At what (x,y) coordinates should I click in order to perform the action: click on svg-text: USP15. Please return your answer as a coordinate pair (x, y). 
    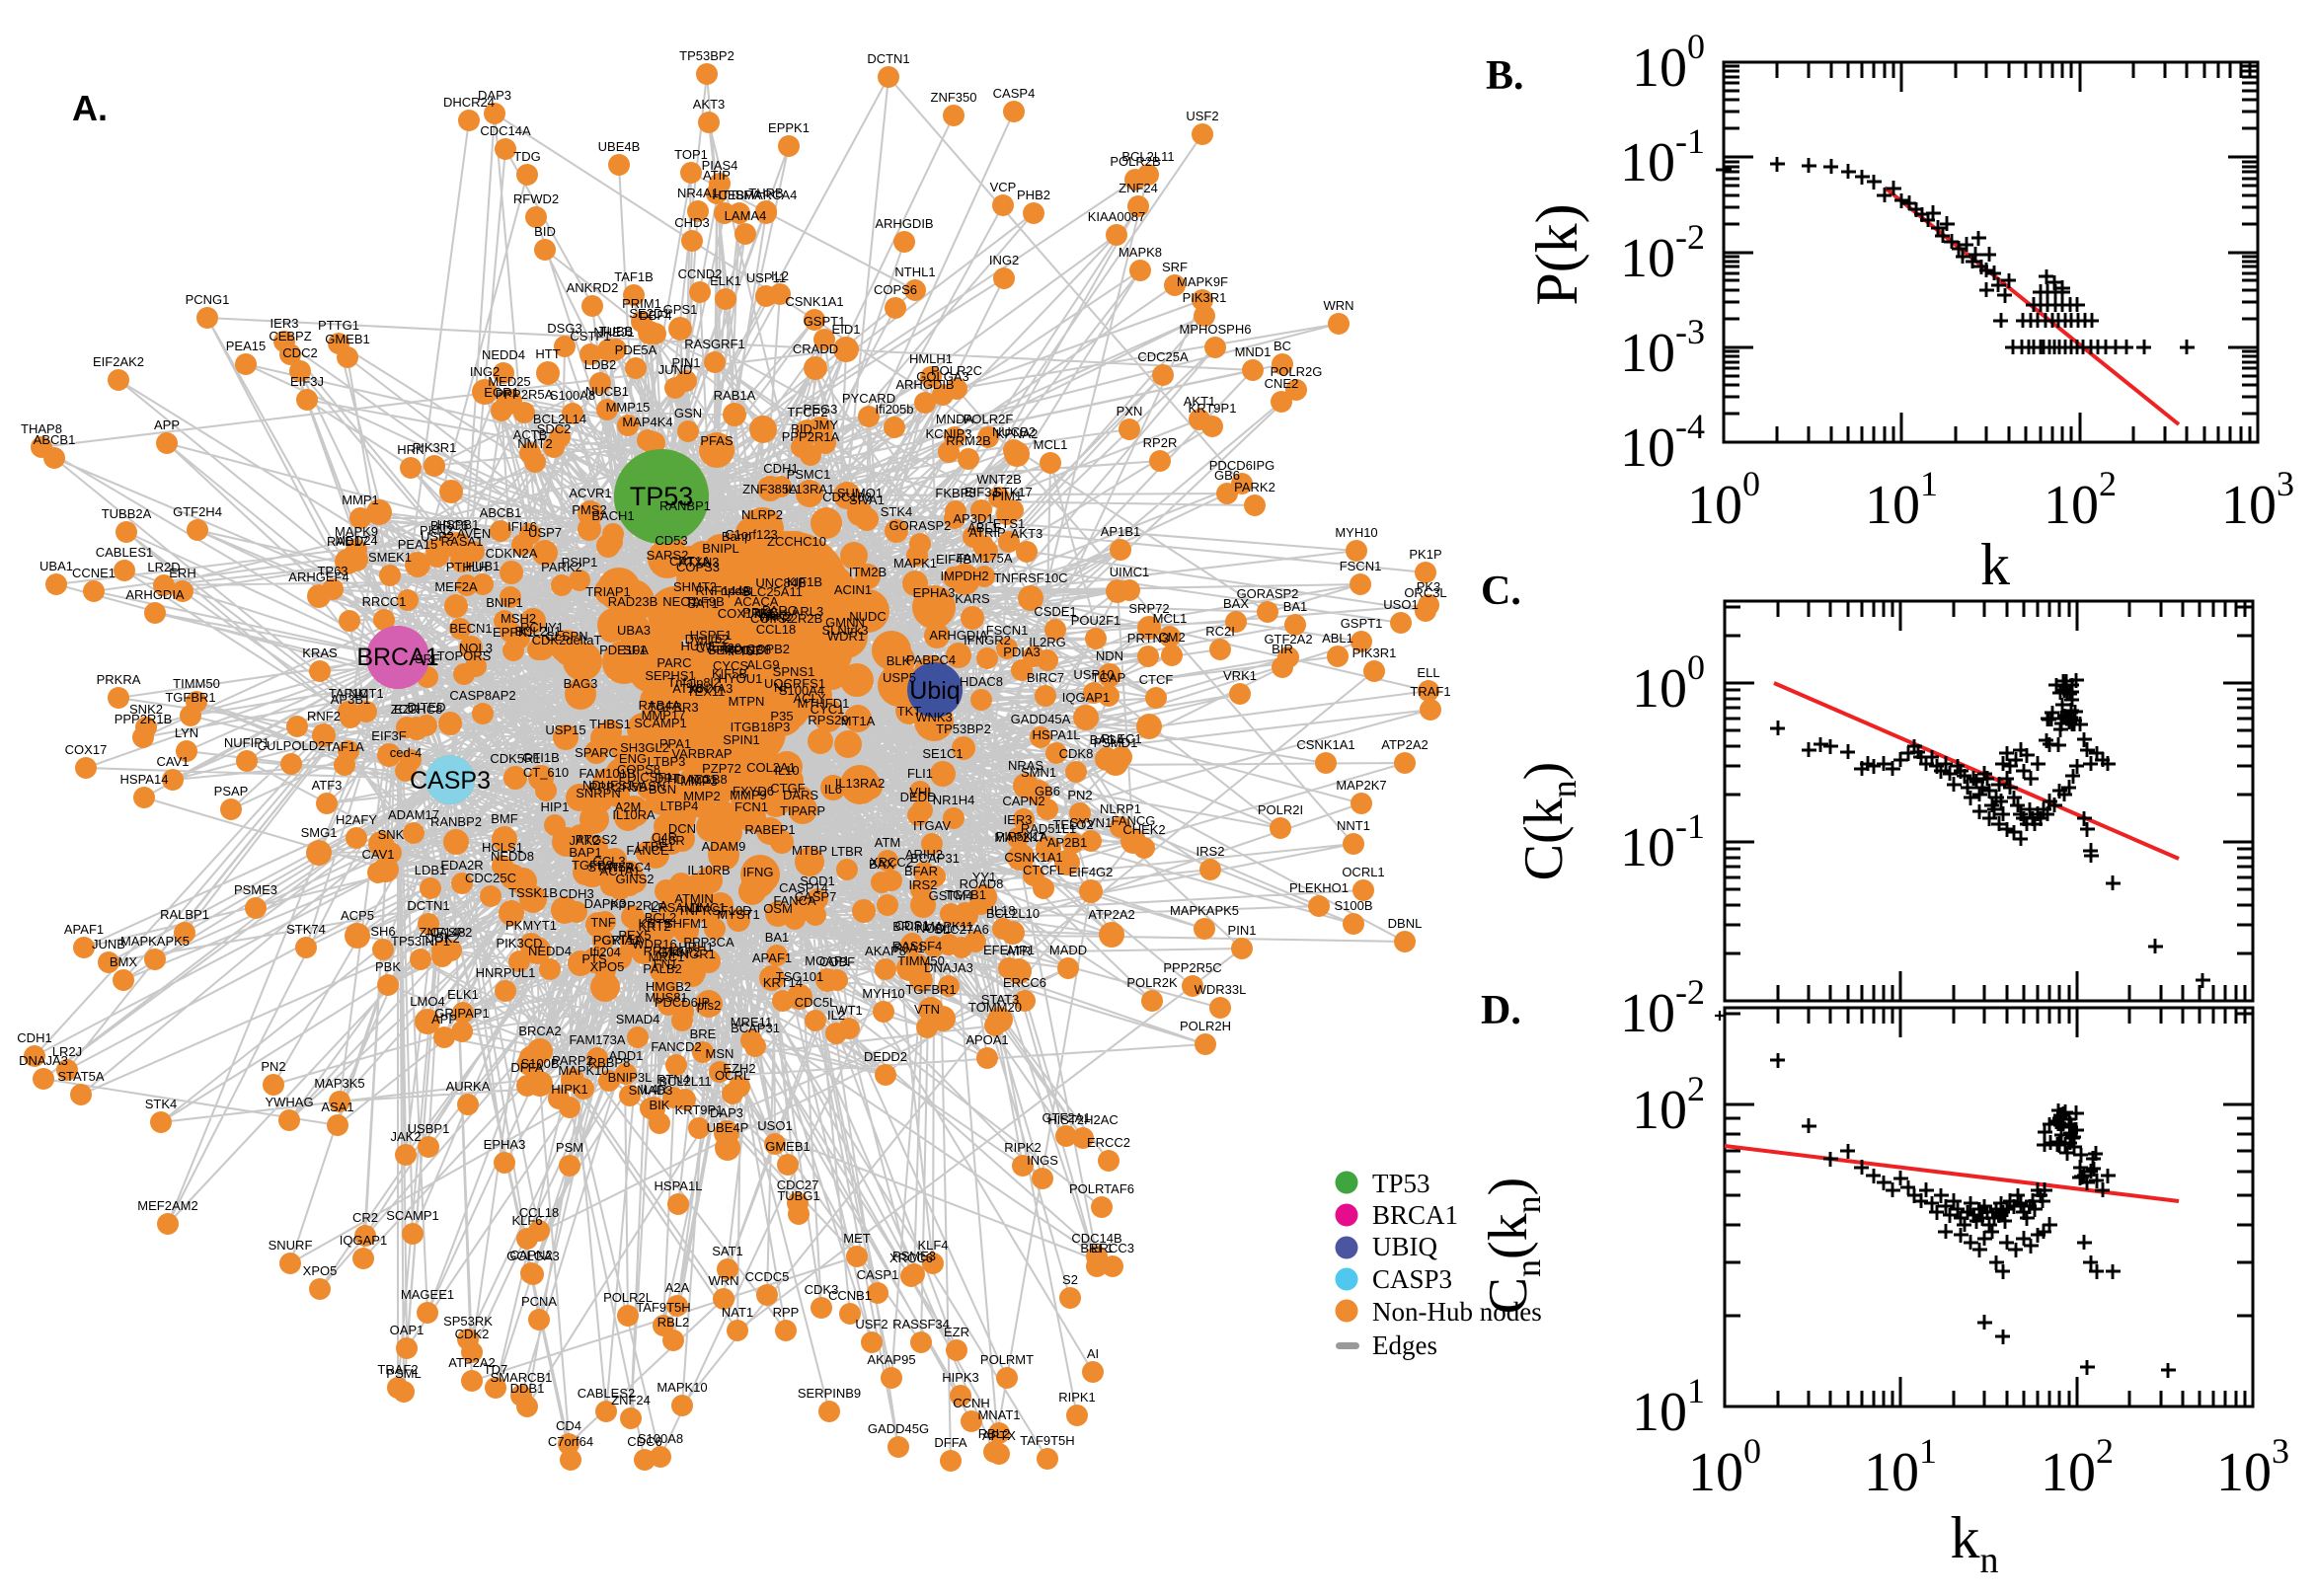
    Looking at the image, I should click on (565, 729).